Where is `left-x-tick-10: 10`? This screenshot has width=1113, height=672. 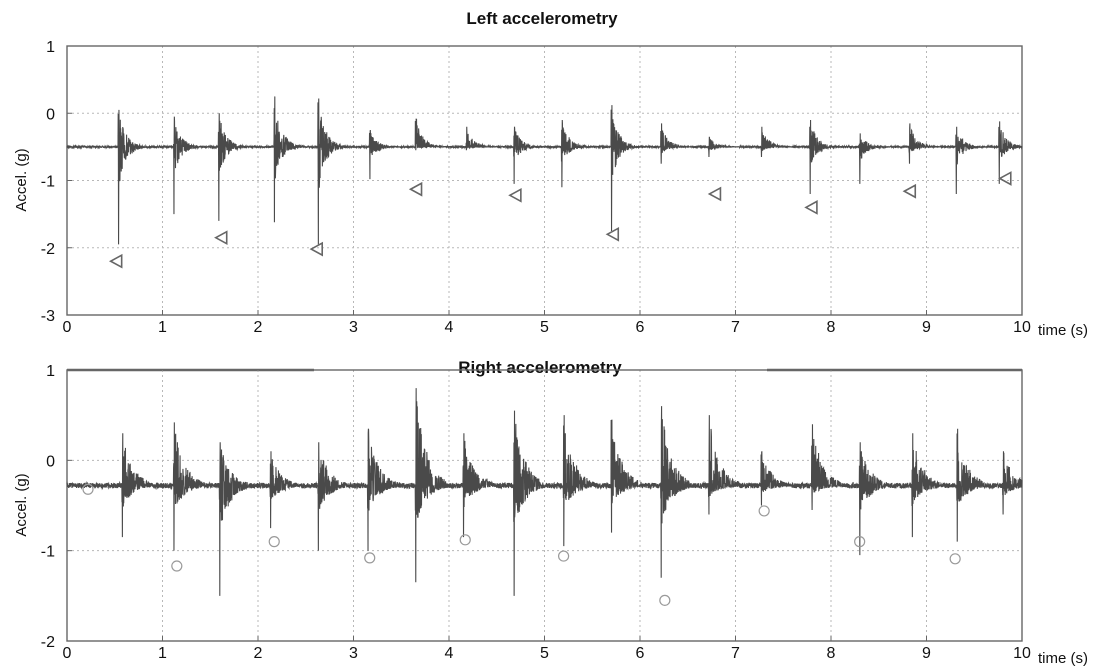
left-x-tick-10: 10 is located at coordinates (1022, 327).